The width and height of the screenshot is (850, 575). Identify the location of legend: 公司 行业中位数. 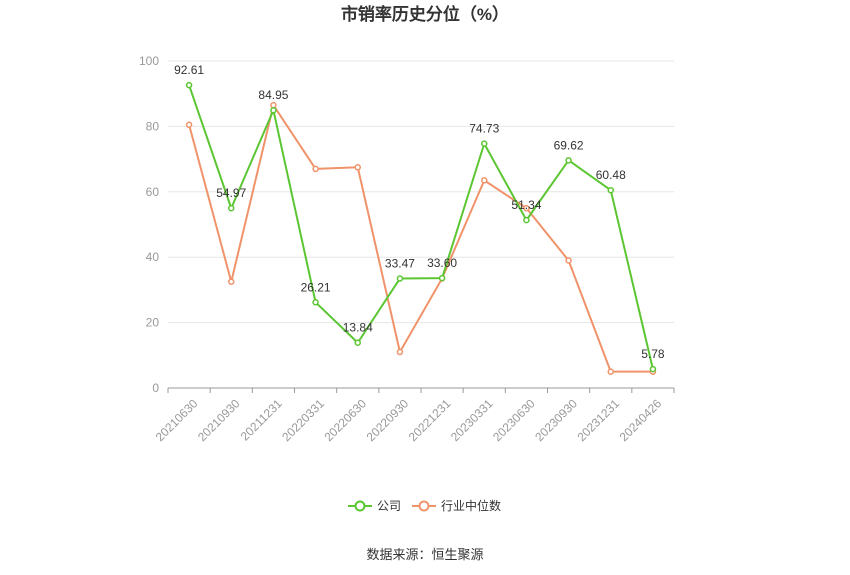
(424, 505).